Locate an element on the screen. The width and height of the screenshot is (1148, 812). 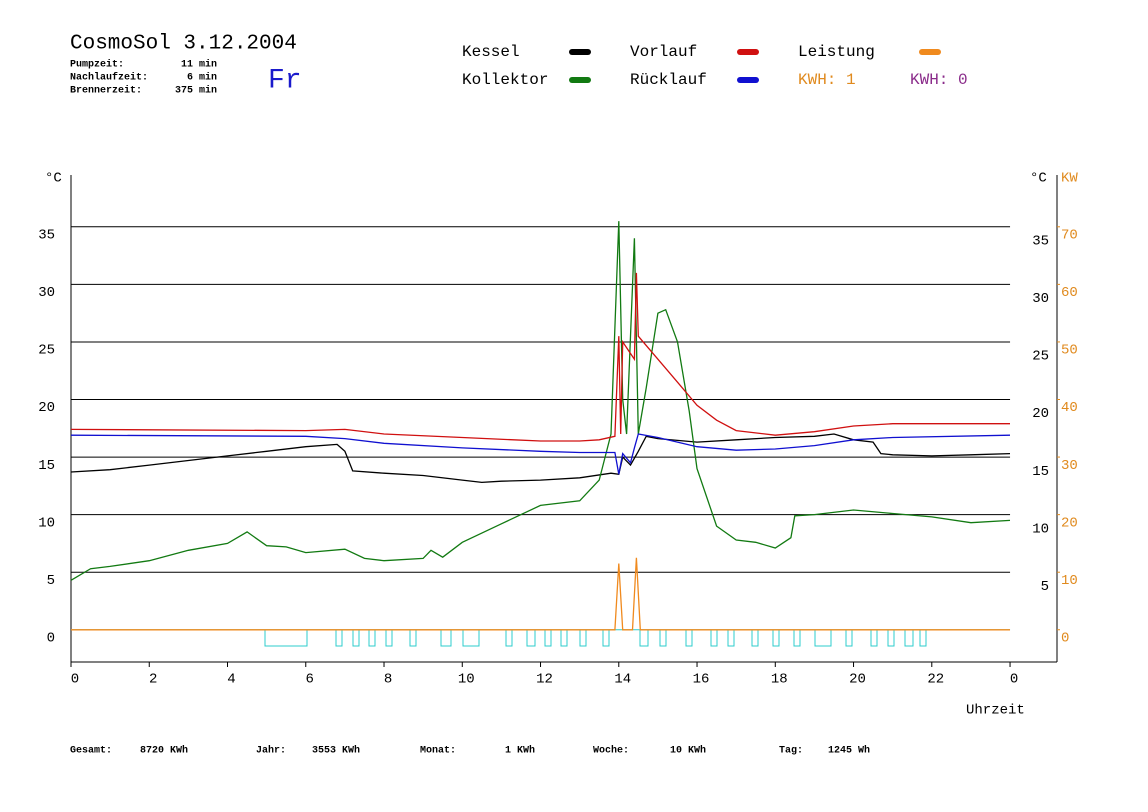
x-label: Uhrzeit is located at coordinates (995, 711).